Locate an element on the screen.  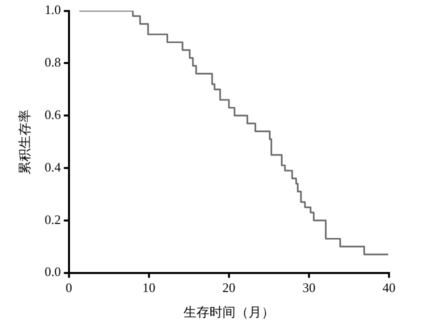
x-tick-label: 0 is located at coordinates (69, 288).